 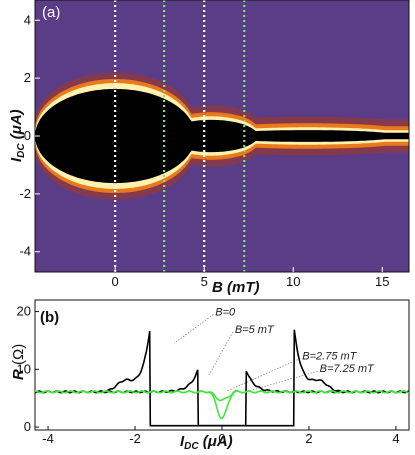 What do you see at coordinates (24, 311) in the screenshot?
I see `y-tick-label: 20` at bounding box center [24, 311].